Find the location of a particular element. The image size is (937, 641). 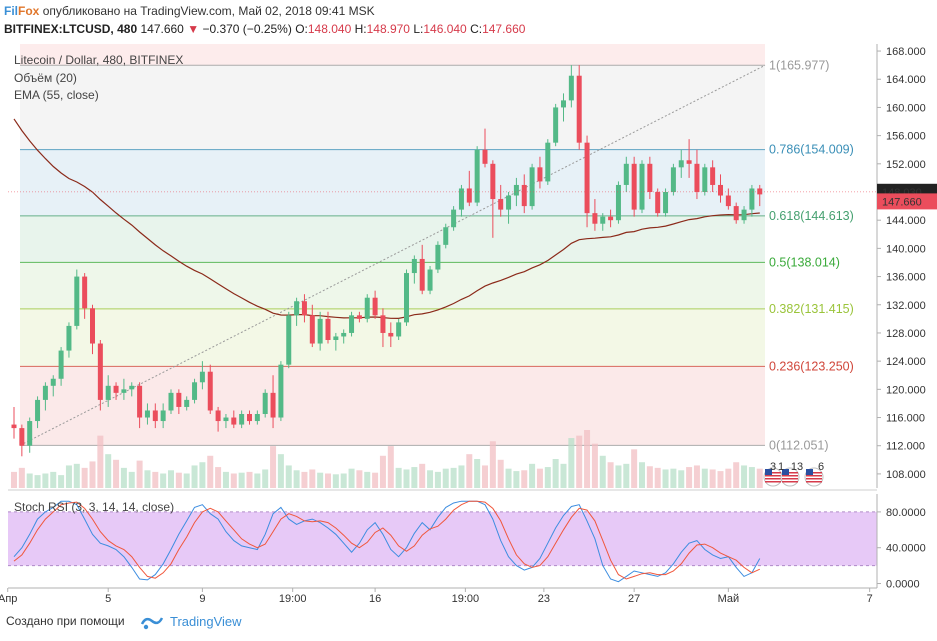

time-tick-label: 23 is located at coordinates (544, 599).